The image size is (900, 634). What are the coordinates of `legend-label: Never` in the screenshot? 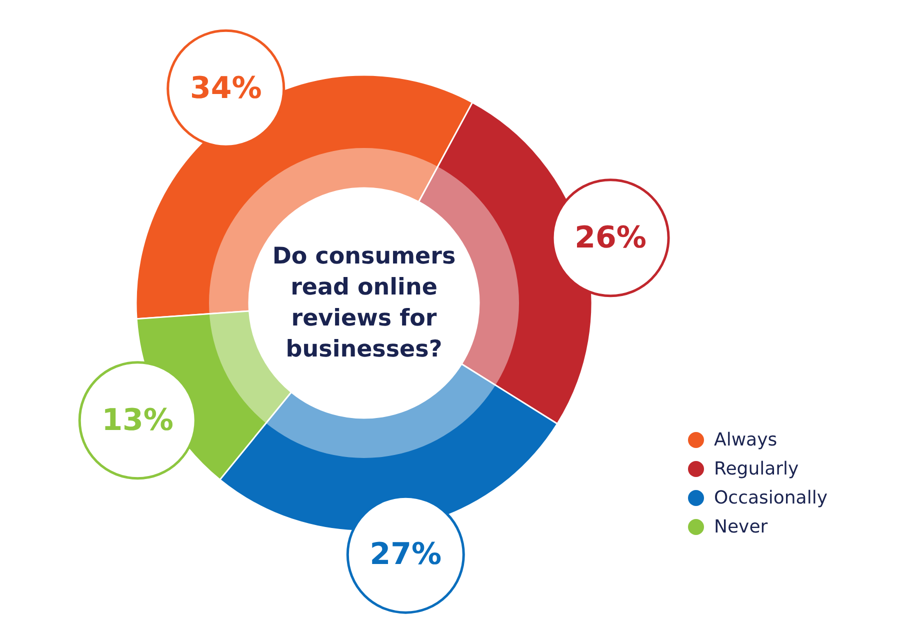 It's located at (741, 527).